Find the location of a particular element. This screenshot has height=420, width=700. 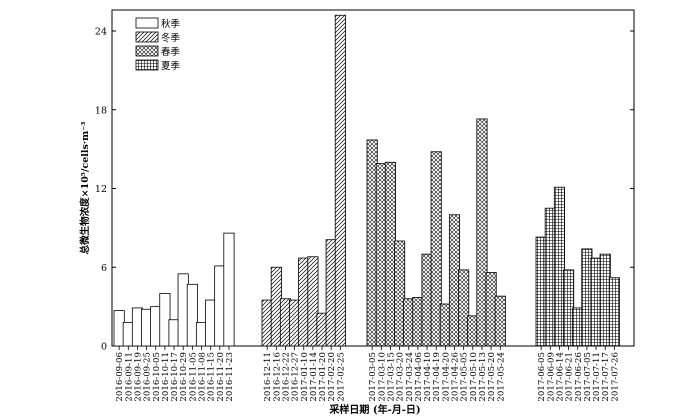

x-tick-label: 2017-01-10 is located at coordinates (305, 377).